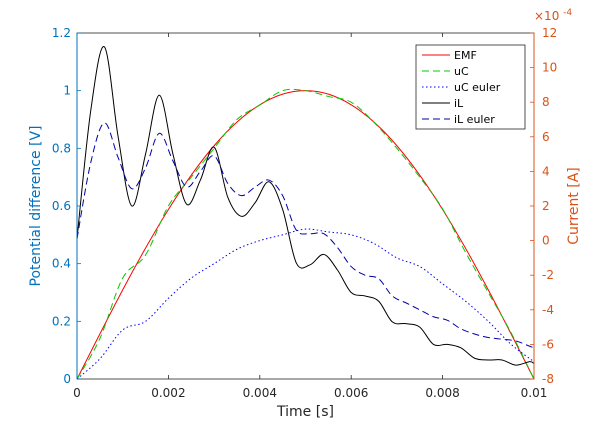 Image resolution: width=591 pixels, height=427 pixels. What do you see at coordinates (546, 171) in the screenshot?
I see `right-y-tick-label: 4` at bounding box center [546, 171].